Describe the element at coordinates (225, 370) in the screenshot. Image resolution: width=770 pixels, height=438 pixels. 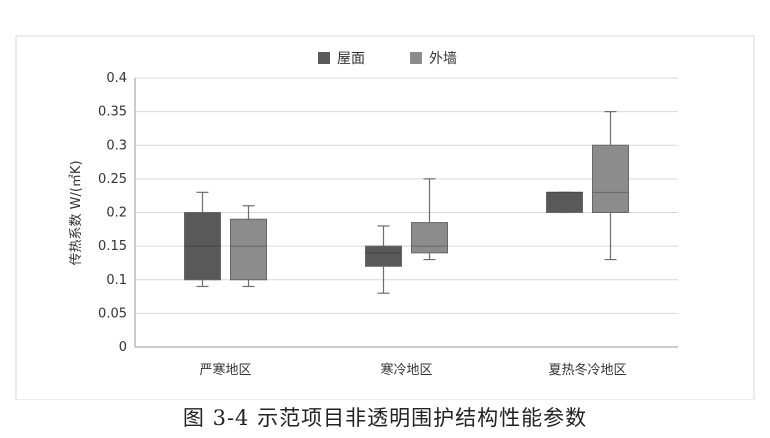
I see `x-tick-label: 严寒地区` at that location.